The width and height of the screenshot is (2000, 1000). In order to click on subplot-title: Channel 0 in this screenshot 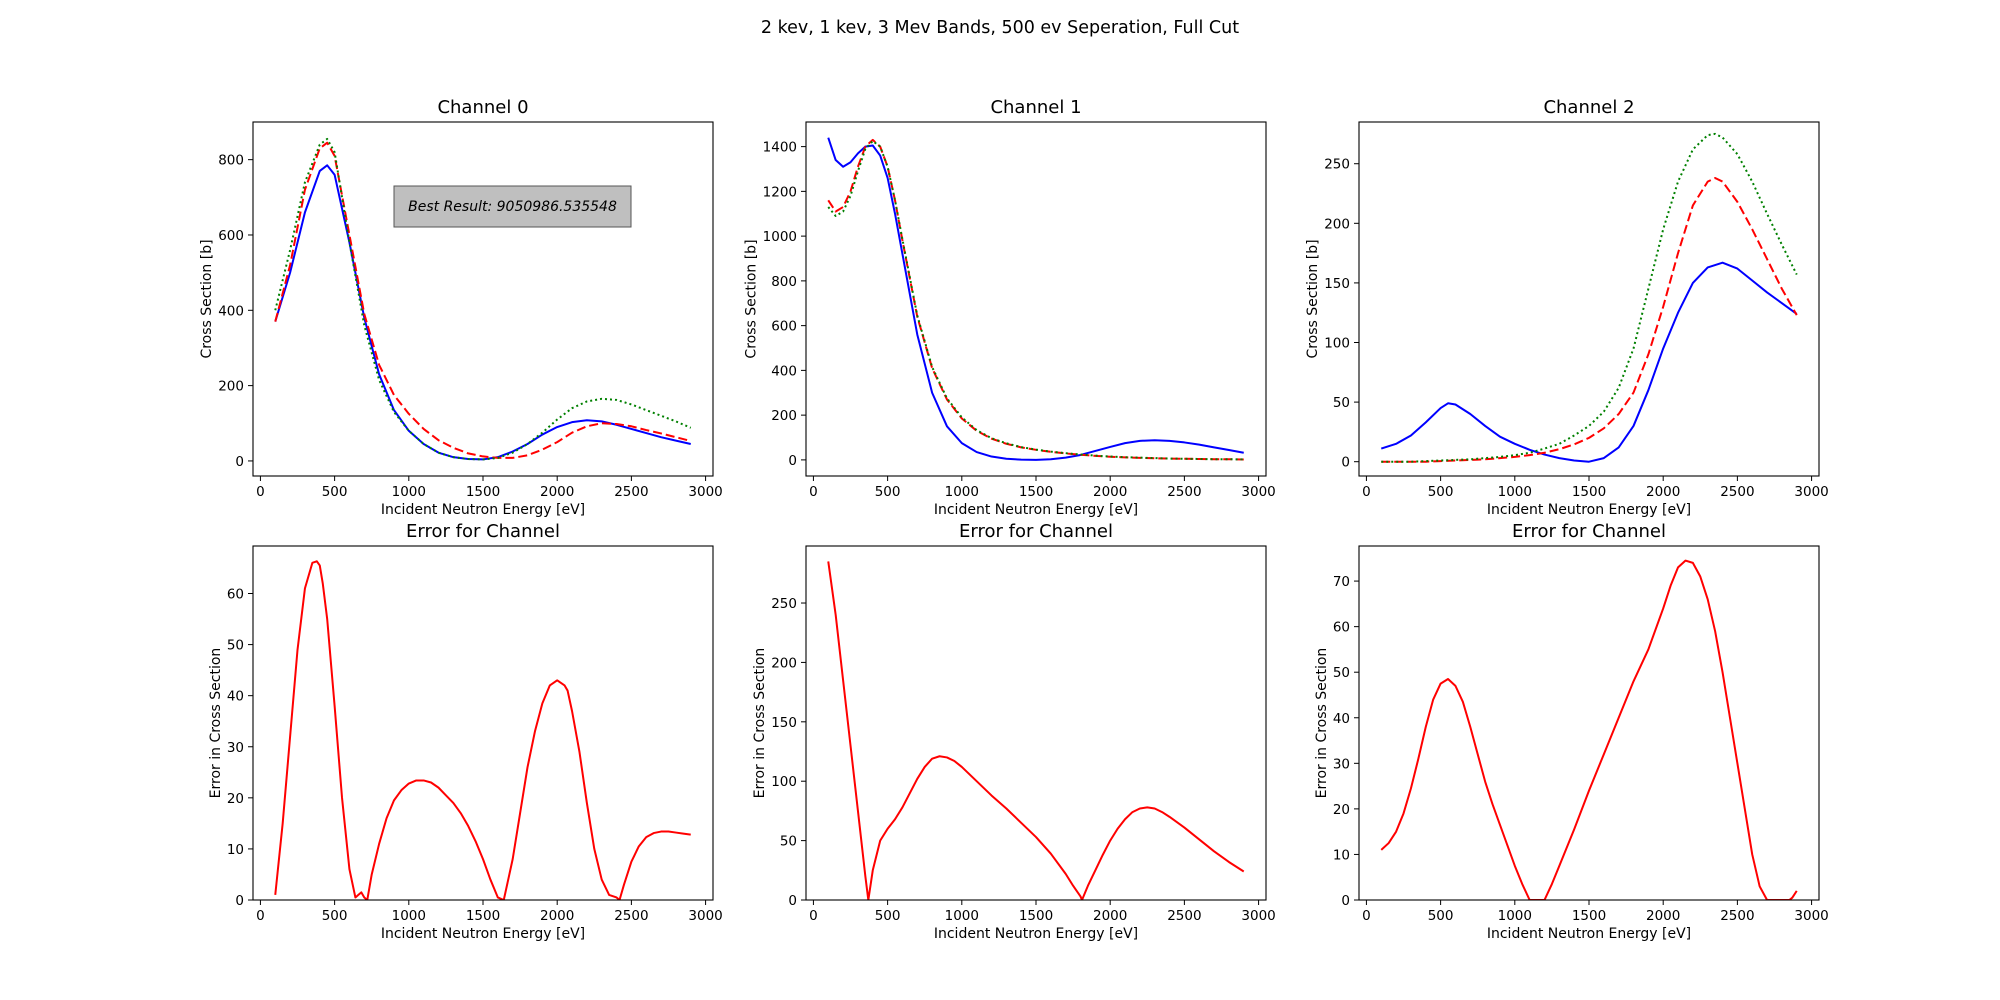, I will do `click(482, 107)`.